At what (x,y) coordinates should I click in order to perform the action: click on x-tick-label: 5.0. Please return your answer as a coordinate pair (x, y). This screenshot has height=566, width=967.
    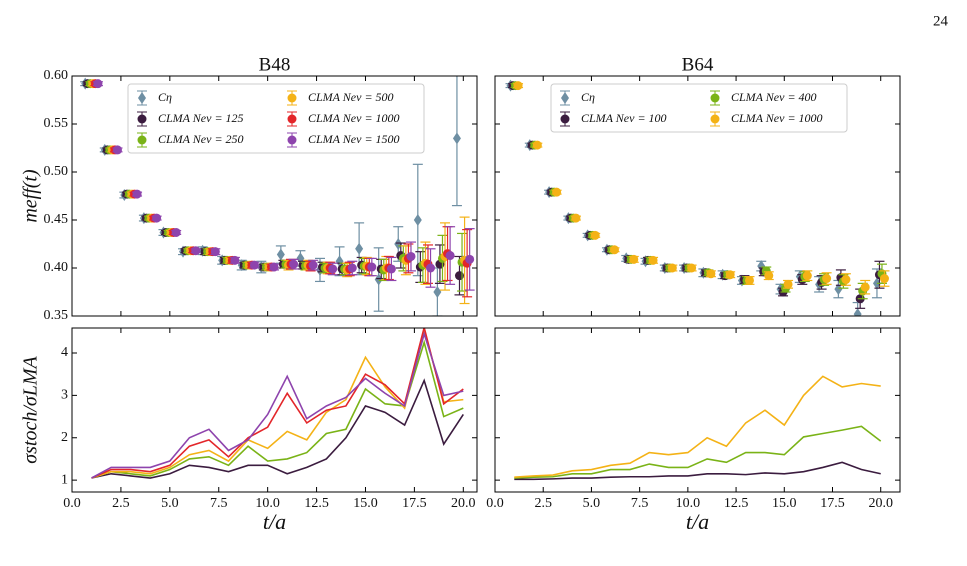
    Looking at the image, I should click on (592, 503).